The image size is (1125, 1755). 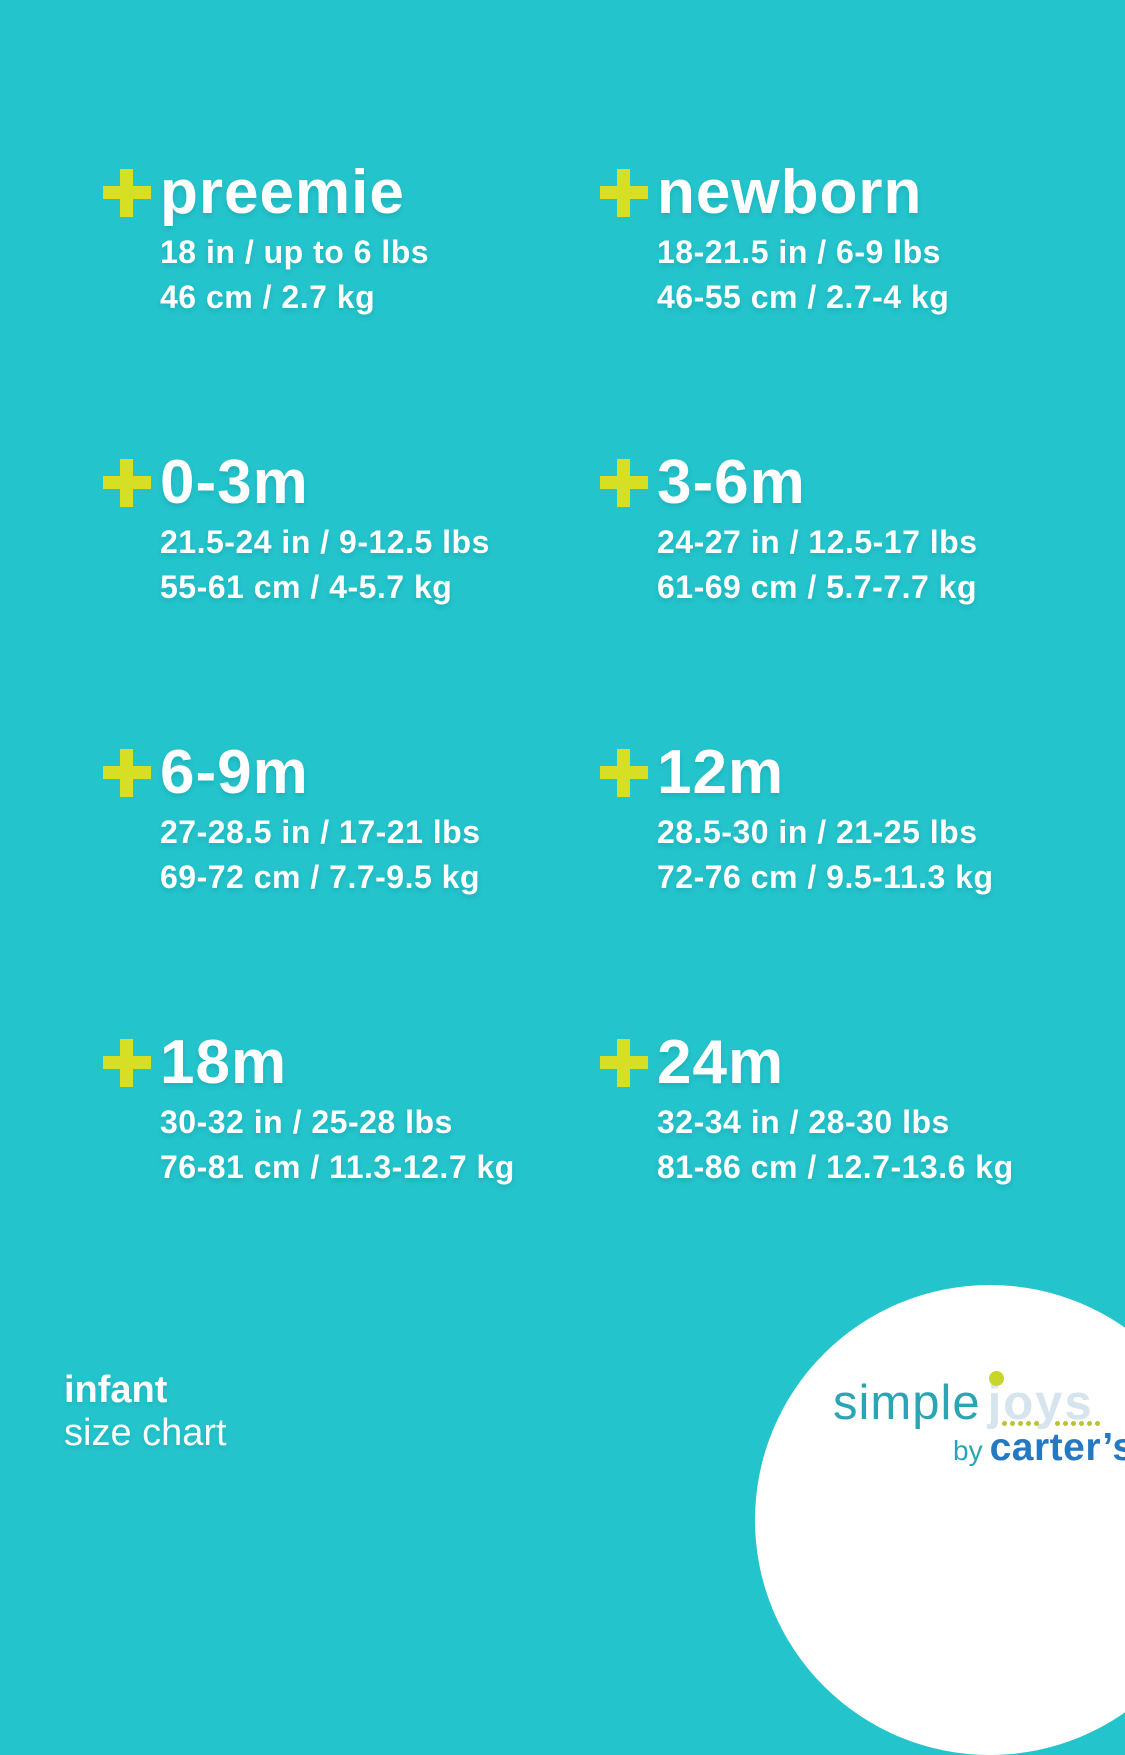 I want to click on size-label: 3-6m, so click(x=731, y=482).